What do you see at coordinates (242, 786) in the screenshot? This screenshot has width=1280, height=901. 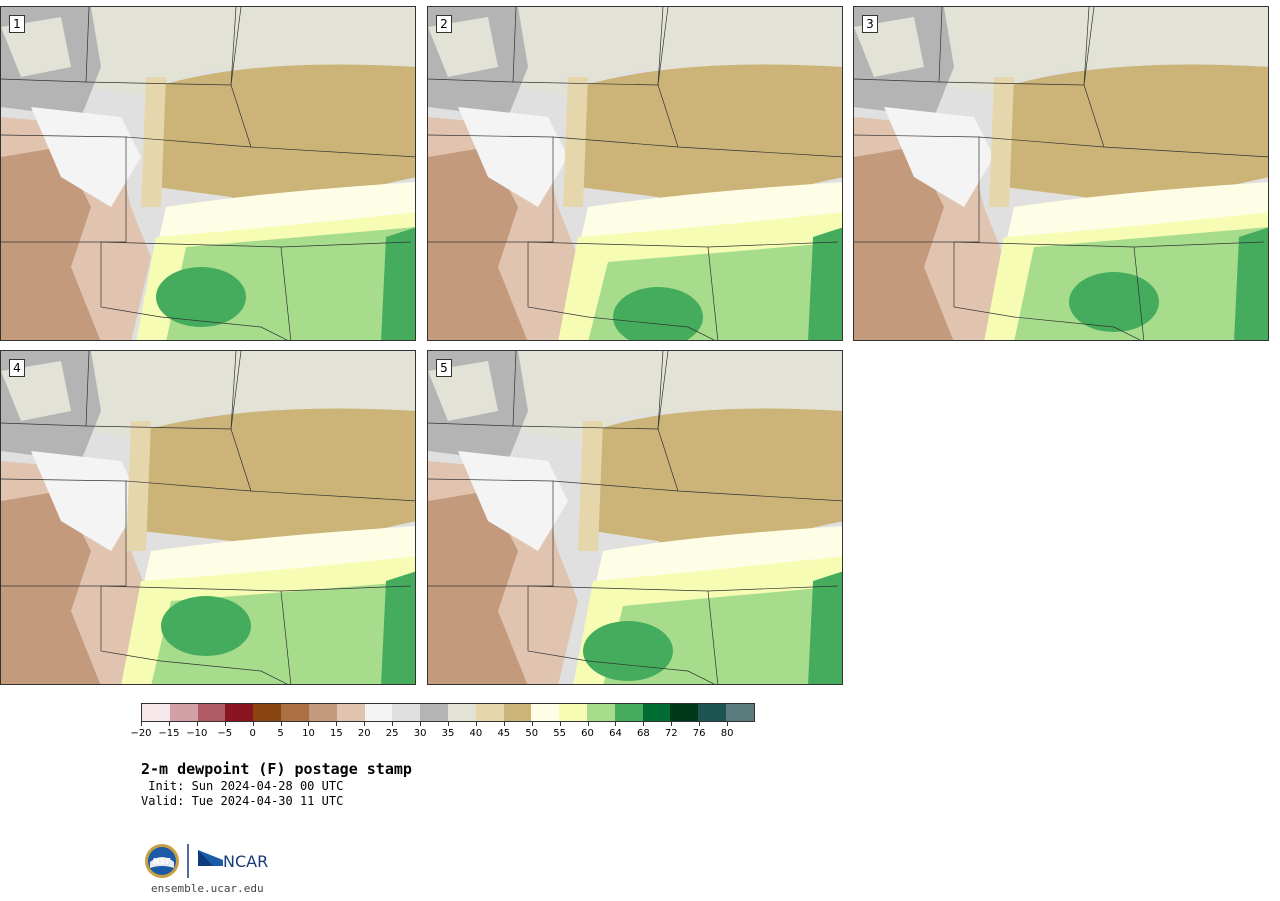 I see `init-time: Init: Sun 2024-04-28 00 UTC` at bounding box center [242, 786].